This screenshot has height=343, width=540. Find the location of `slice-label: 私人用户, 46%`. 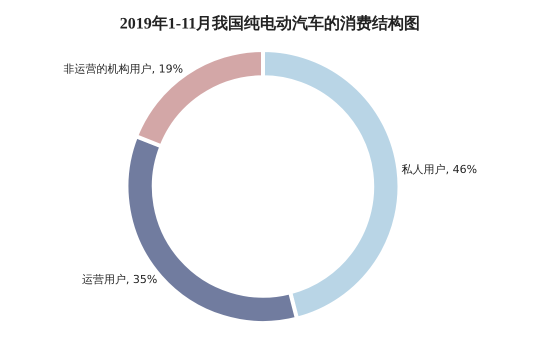

slice-label: 私人用户, 46% is located at coordinates (440, 169).